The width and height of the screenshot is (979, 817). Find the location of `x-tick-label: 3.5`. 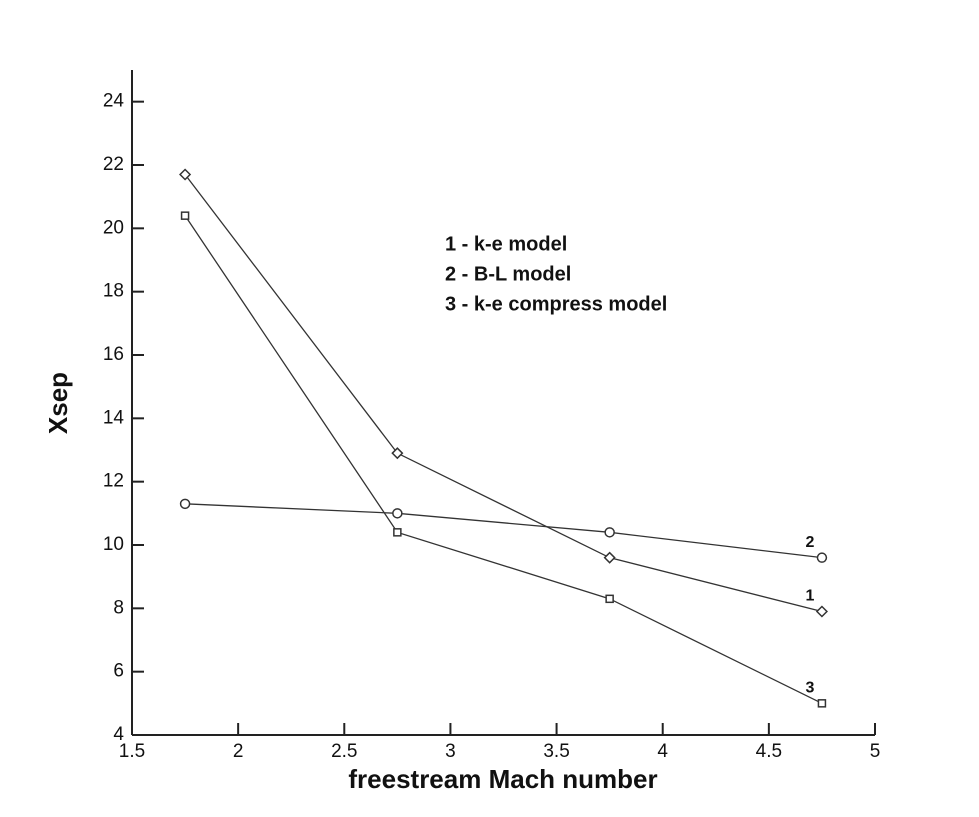

x-tick-label: 3.5 is located at coordinates (556, 751).